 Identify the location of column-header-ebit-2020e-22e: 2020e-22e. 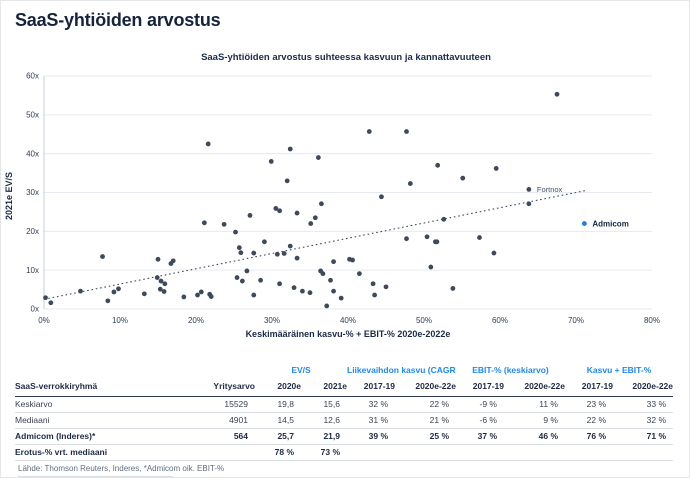
(534, 386).